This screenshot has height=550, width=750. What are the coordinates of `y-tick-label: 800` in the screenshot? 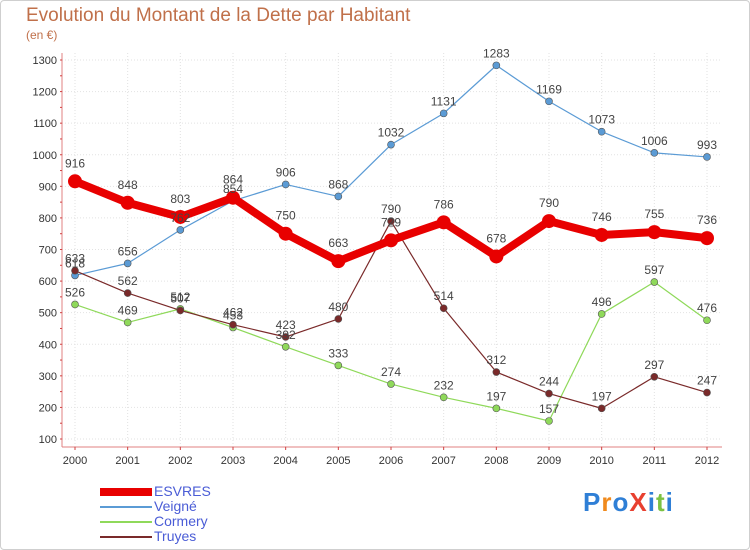 It's located at (48, 219).